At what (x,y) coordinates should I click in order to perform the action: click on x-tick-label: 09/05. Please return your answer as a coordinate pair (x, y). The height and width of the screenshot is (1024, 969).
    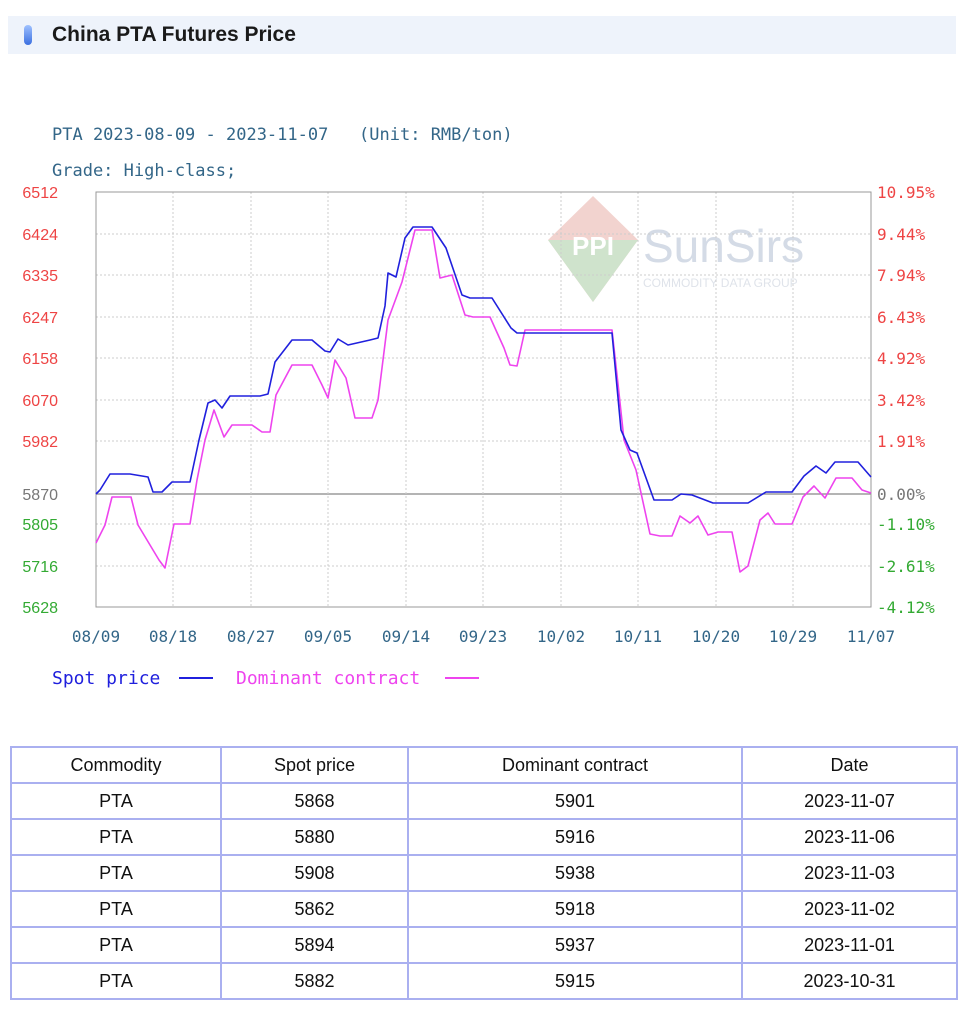
    Looking at the image, I should click on (328, 636).